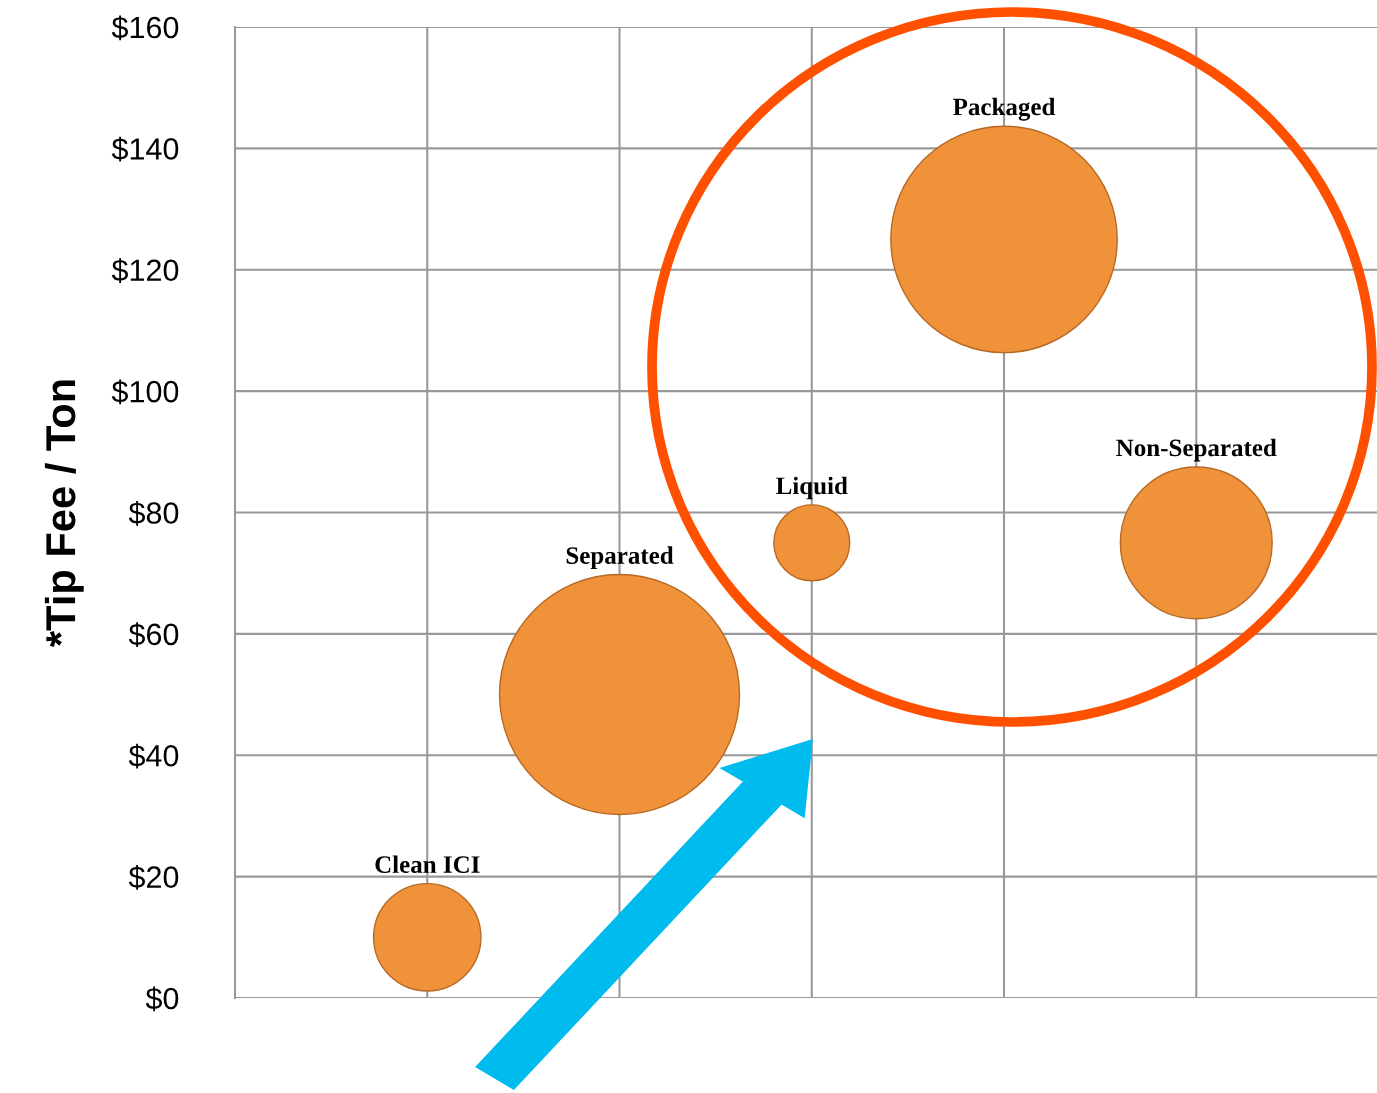 The width and height of the screenshot is (1377, 1093). I want to click on y-tick-label: $80, so click(153, 513).